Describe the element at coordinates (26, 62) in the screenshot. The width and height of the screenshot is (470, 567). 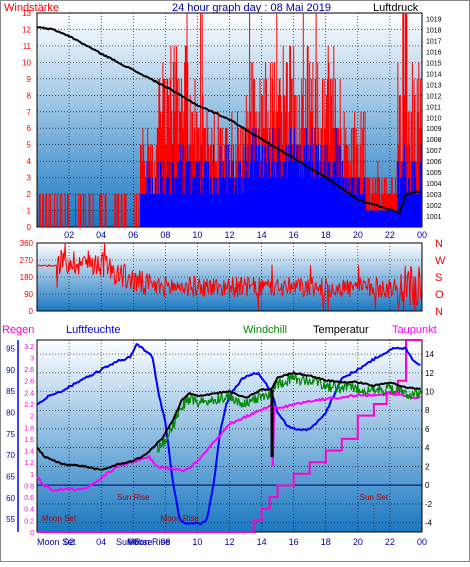
I see `wind-y-tick-label: 10` at that location.